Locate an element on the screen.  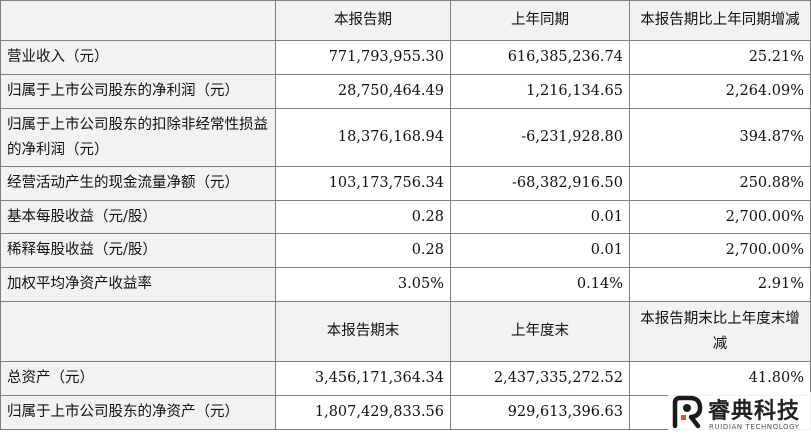
cell-value: 771,793,955.30 is located at coordinates (363, 57).